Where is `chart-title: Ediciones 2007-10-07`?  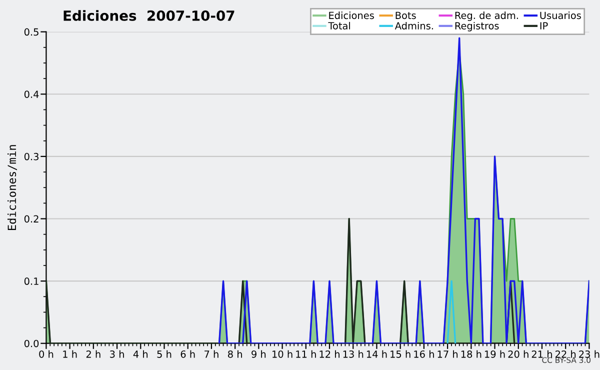 chart-title: Ediciones 2007-10-07 is located at coordinates (149, 15).